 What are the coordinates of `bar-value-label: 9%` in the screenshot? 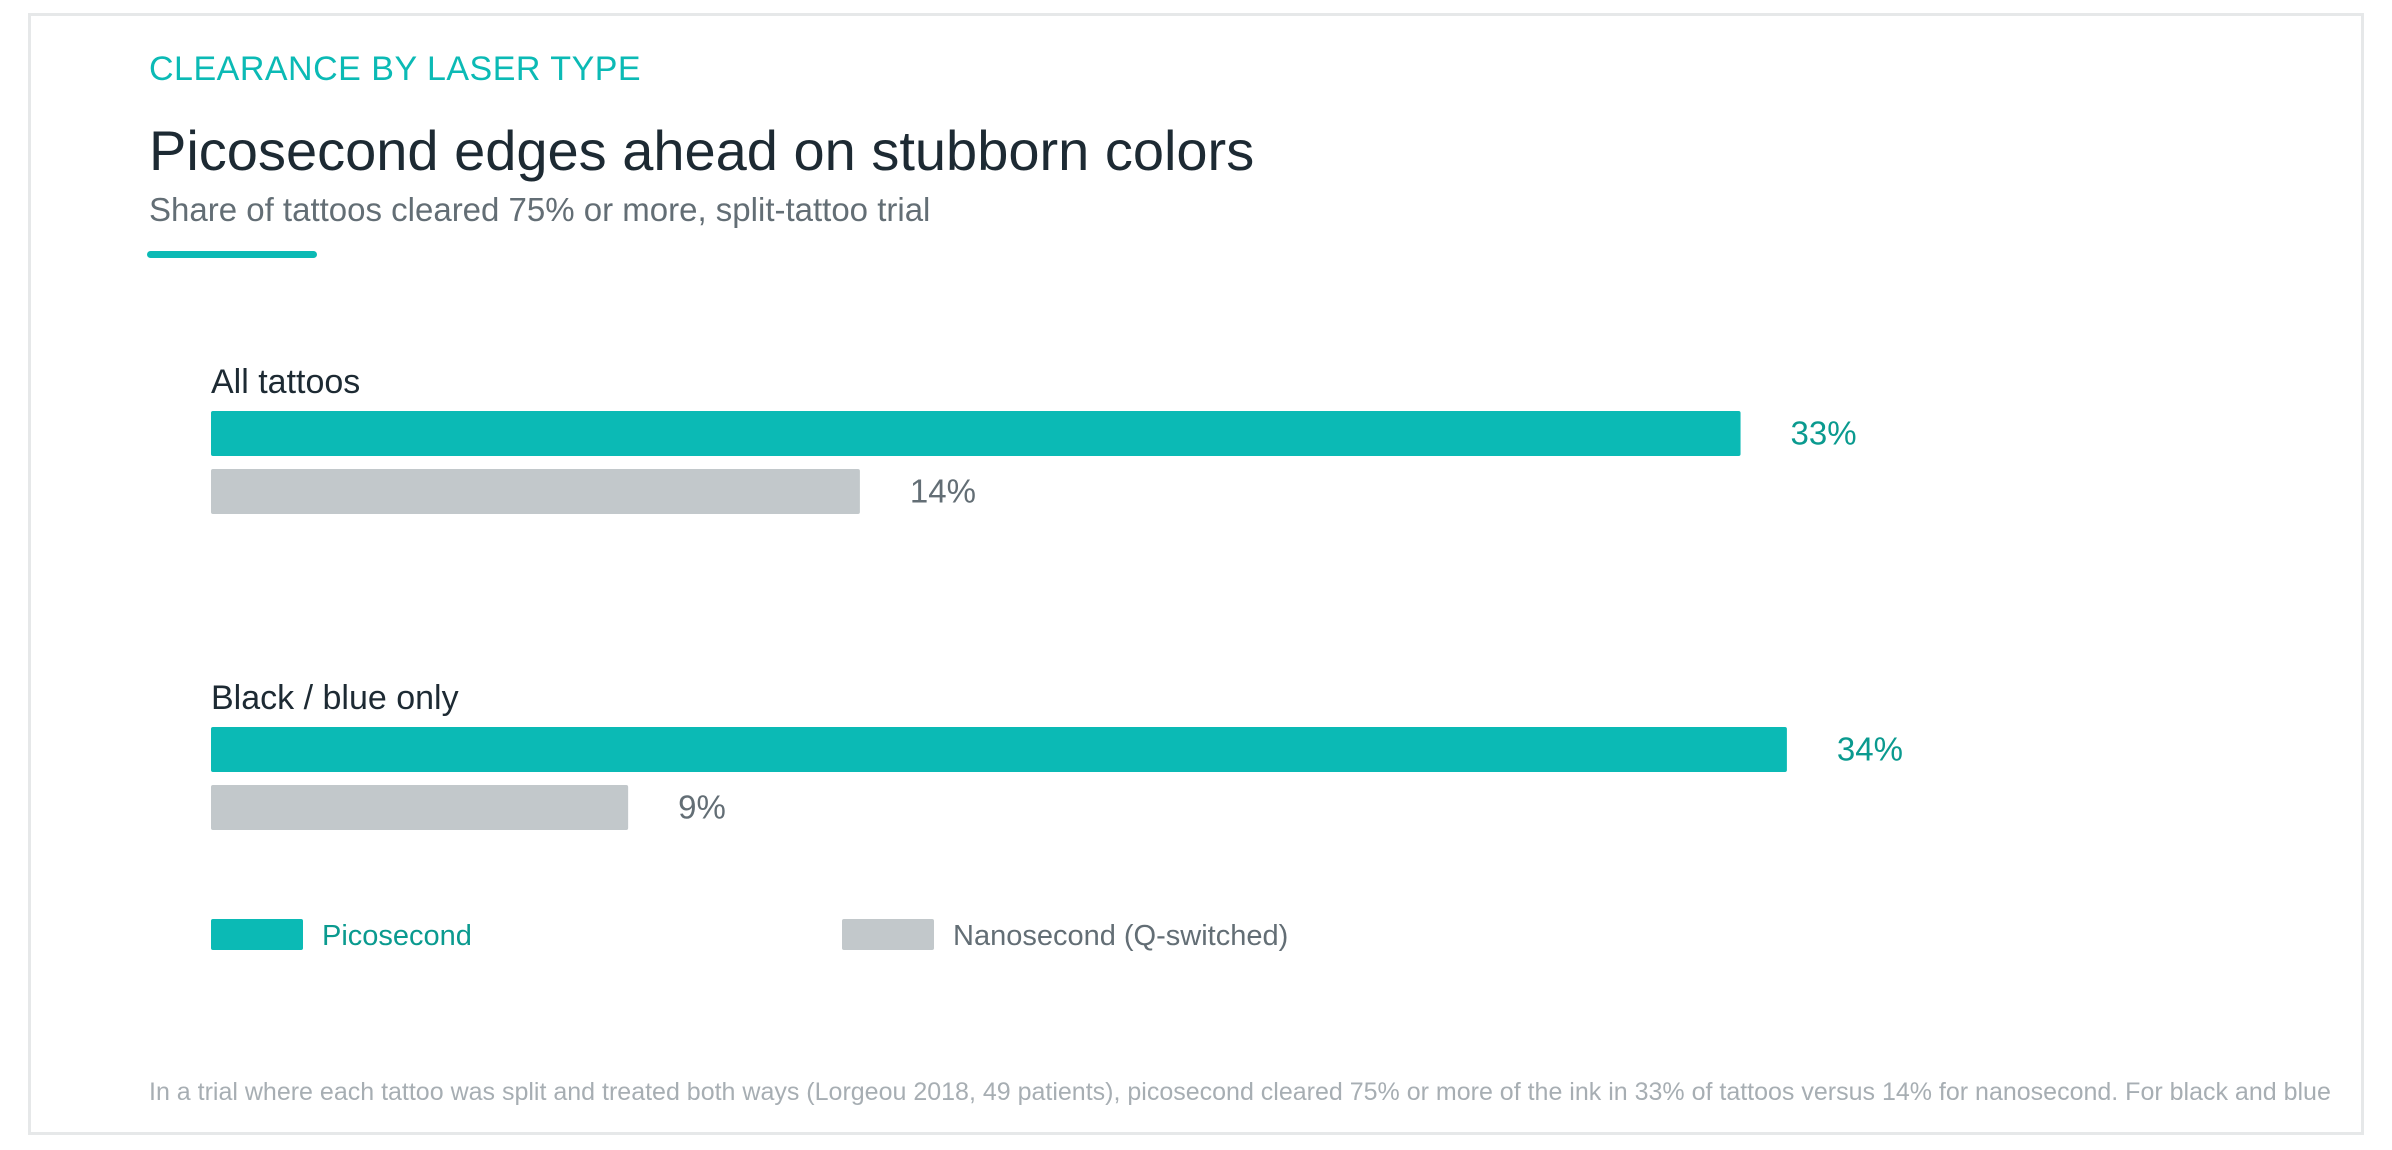 It's located at (702, 807).